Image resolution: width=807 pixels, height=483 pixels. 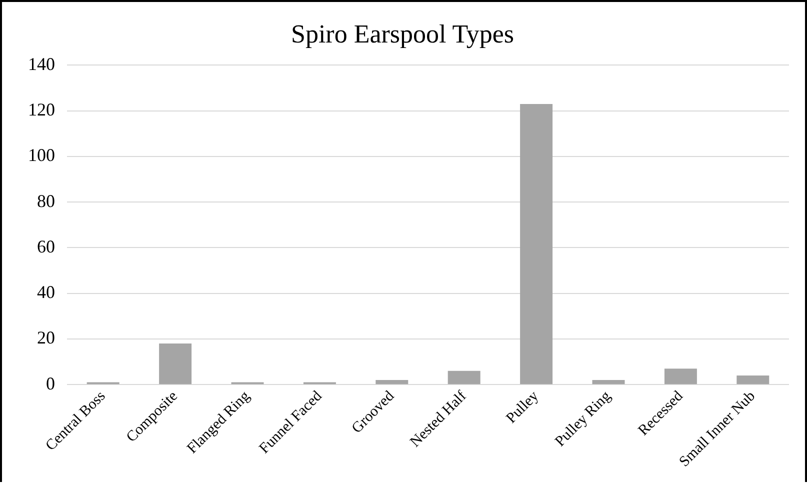 I want to click on y-tick-label: 60, so click(x=46, y=246).